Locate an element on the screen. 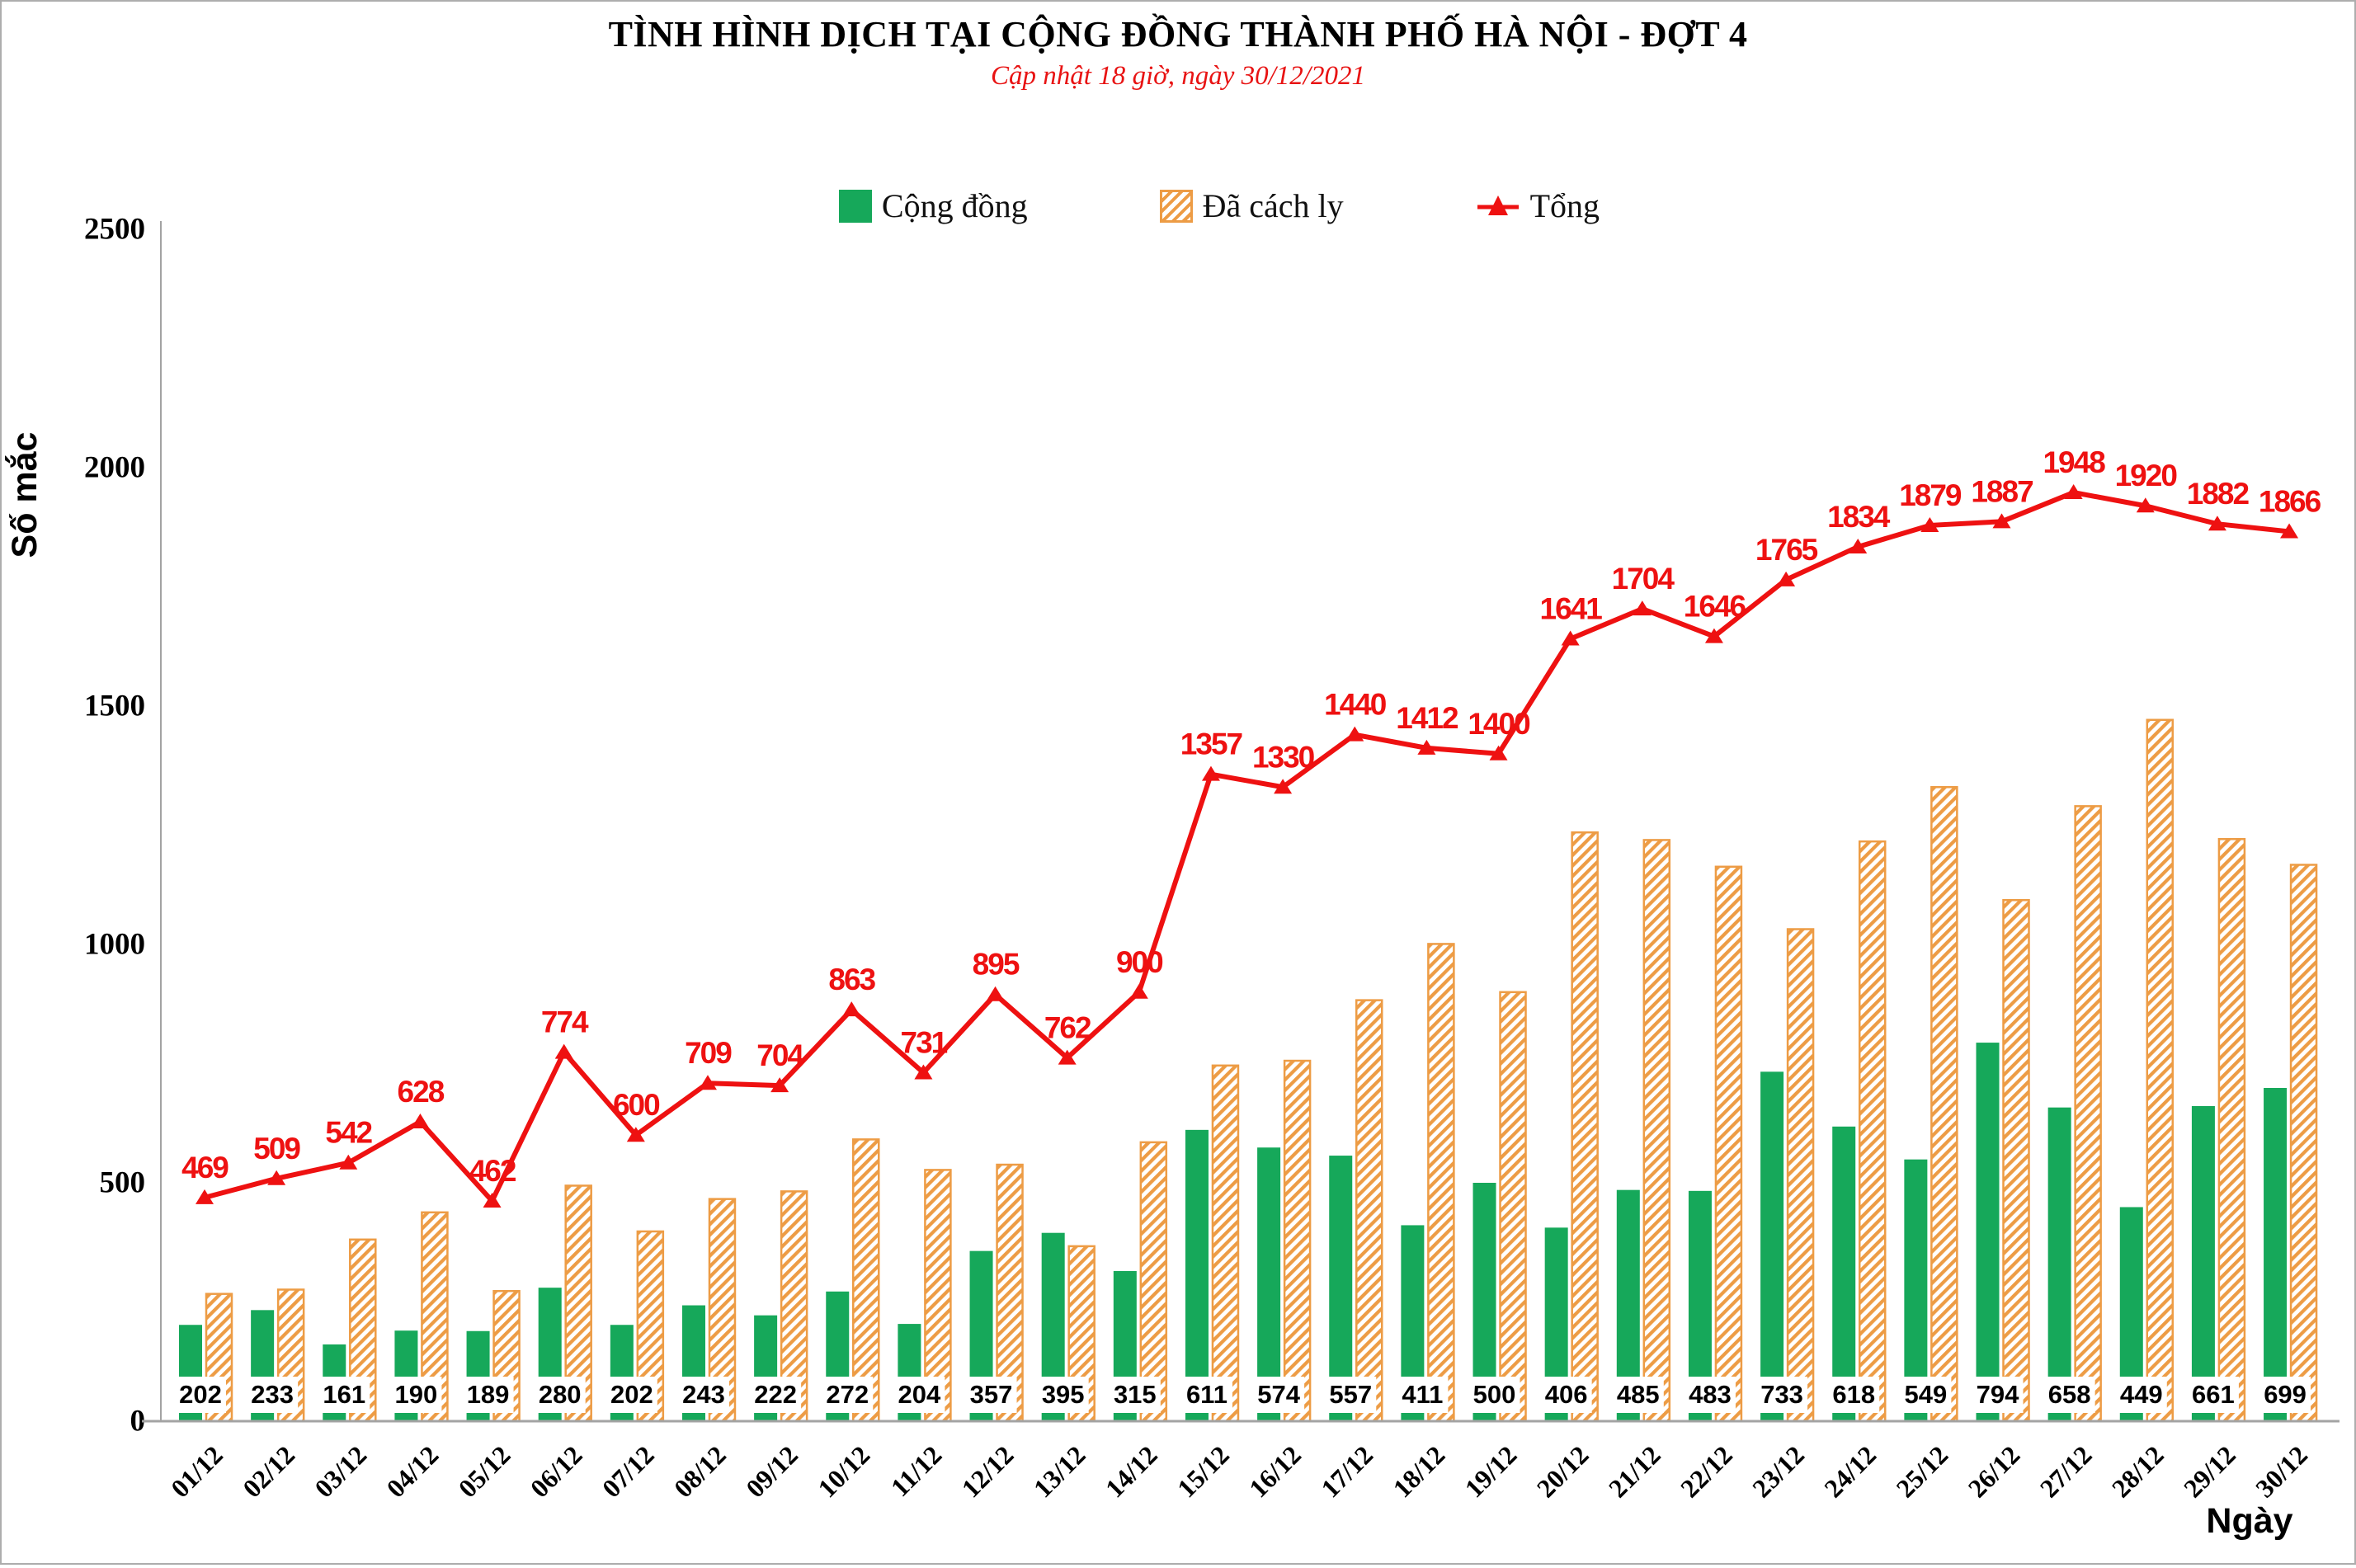 This screenshot has width=2356, height=1568. x-tick-label: 03/12 is located at coordinates (340, 1471).